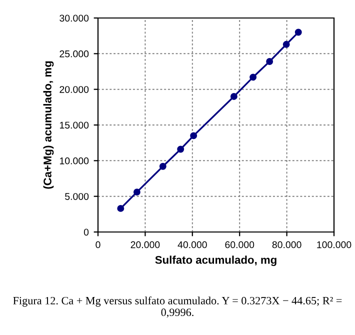 Image resolution: width=355 pixels, height=335 pixels. I want to click on x-tick-label: 60.000, so click(239, 244).